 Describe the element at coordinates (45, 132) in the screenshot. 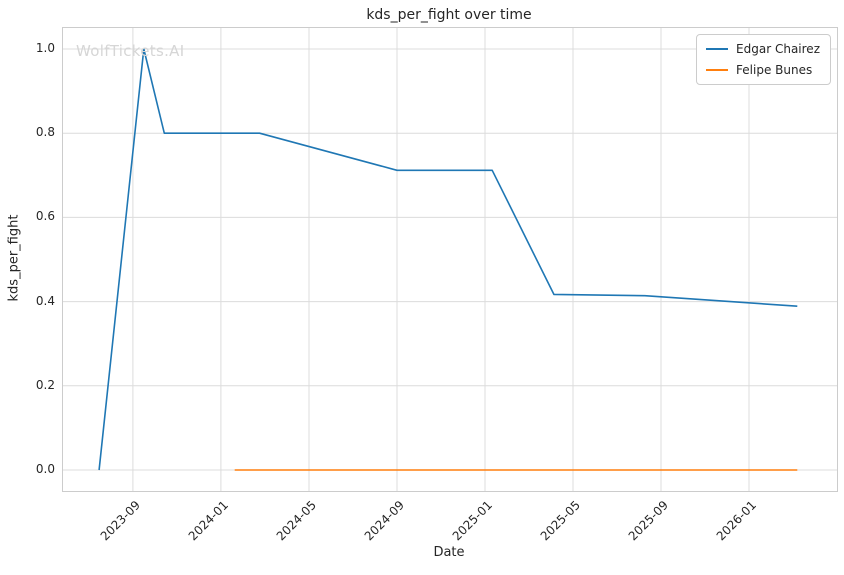

I see `y-tick-label: 0.8` at that location.